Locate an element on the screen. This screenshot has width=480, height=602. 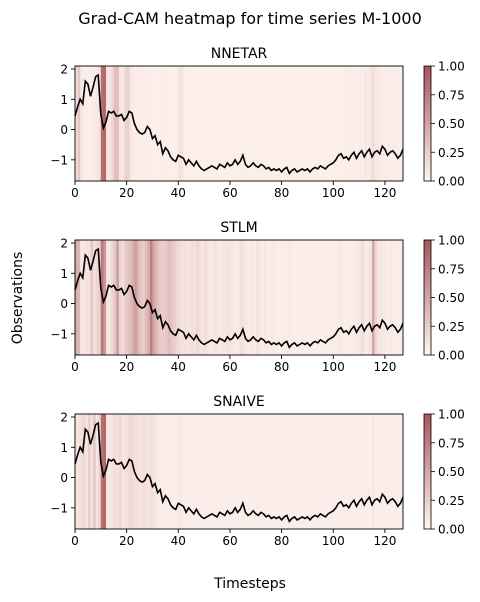
y-tick-label: 2 is located at coordinates (64, 70).